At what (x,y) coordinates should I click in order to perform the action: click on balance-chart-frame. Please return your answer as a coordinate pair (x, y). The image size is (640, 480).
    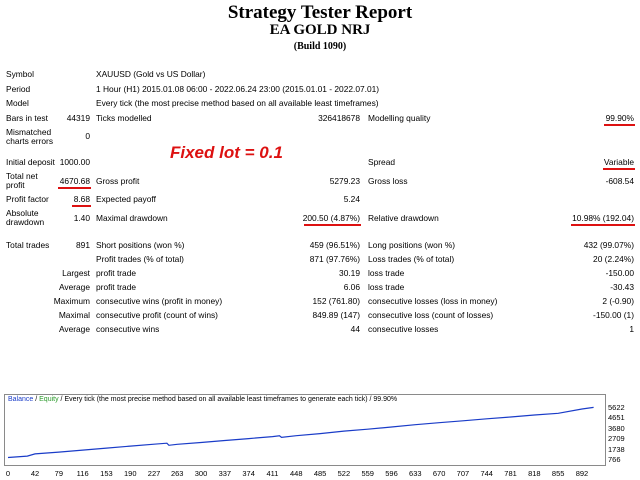
    Looking at the image, I should click on (305, 430).